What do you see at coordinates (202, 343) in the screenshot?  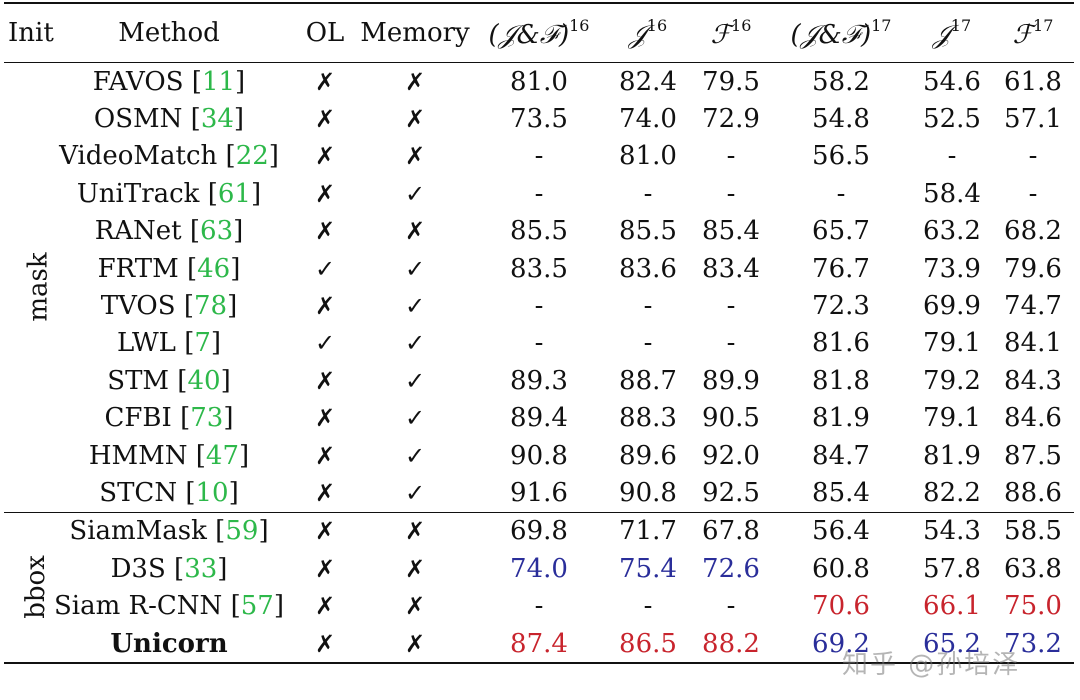 I see `citation-link: 7` at bounding box center [202, 343].